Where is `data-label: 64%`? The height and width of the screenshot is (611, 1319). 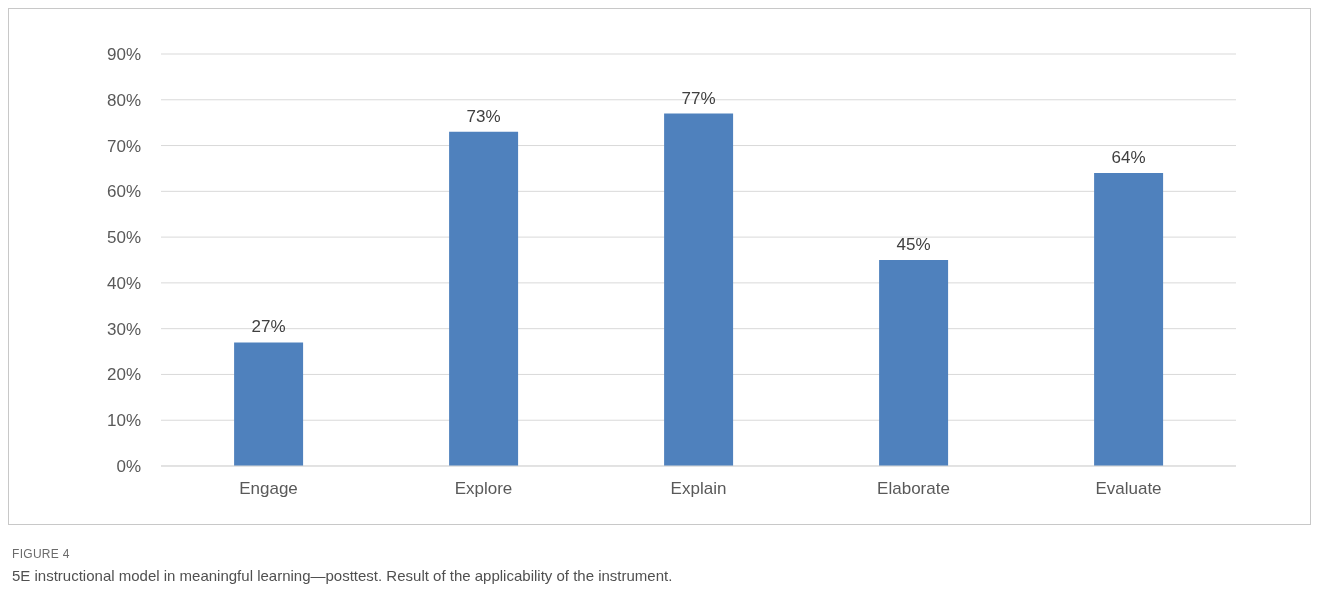 data-label: 64% is located at coordinates (1128, 158).